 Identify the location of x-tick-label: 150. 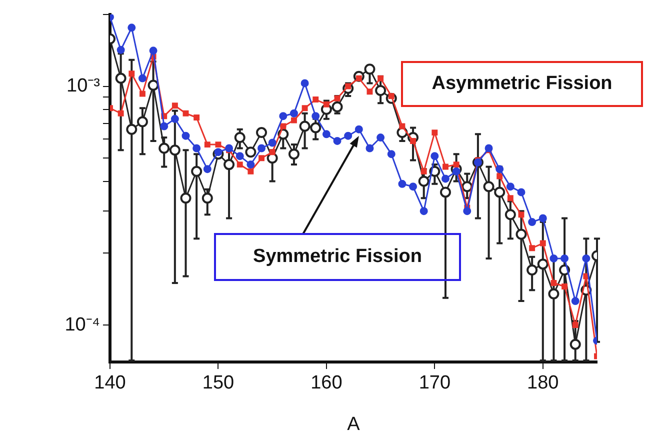
(218, 383).